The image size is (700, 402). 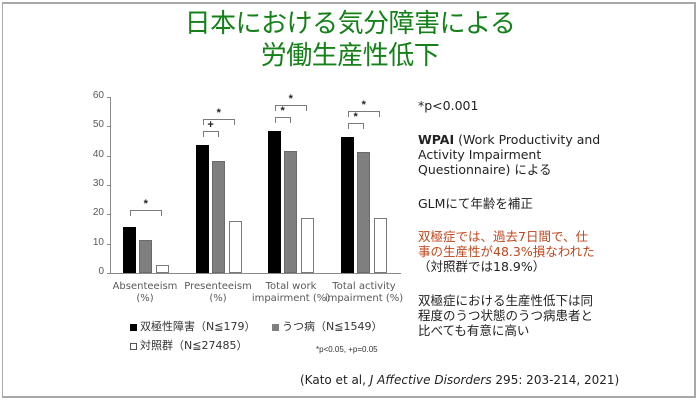 What do you see at coordinates (98, 154) in the screenshot?
I see `y-tick-label: 40` at bounding box center [98, 154].